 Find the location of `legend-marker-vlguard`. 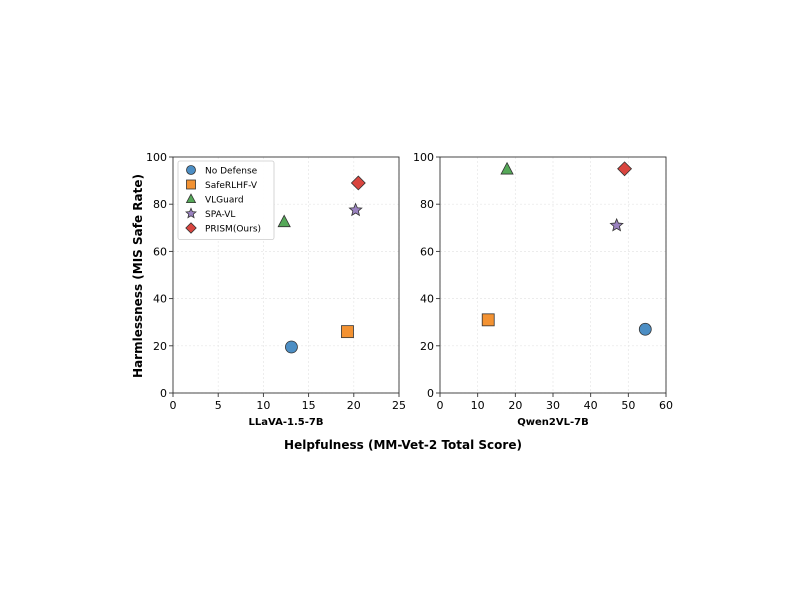

legend-marker-vlguard is located at coordinates (191, 198).